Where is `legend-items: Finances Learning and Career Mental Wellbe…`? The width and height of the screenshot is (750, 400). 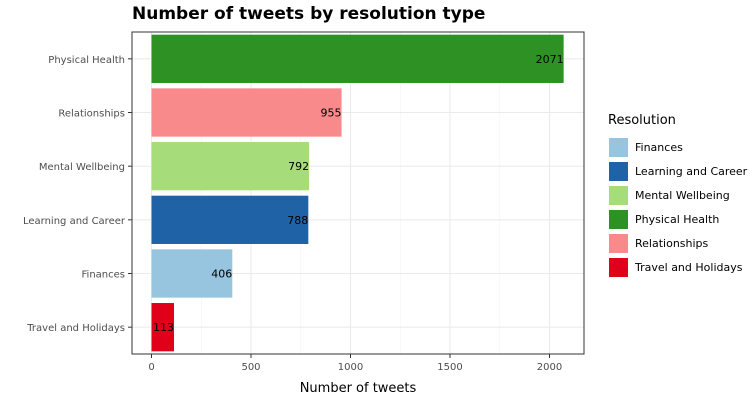
legend-items: Finances Learning and Career Mental Wellbe… is located at coordinates (677, 207).